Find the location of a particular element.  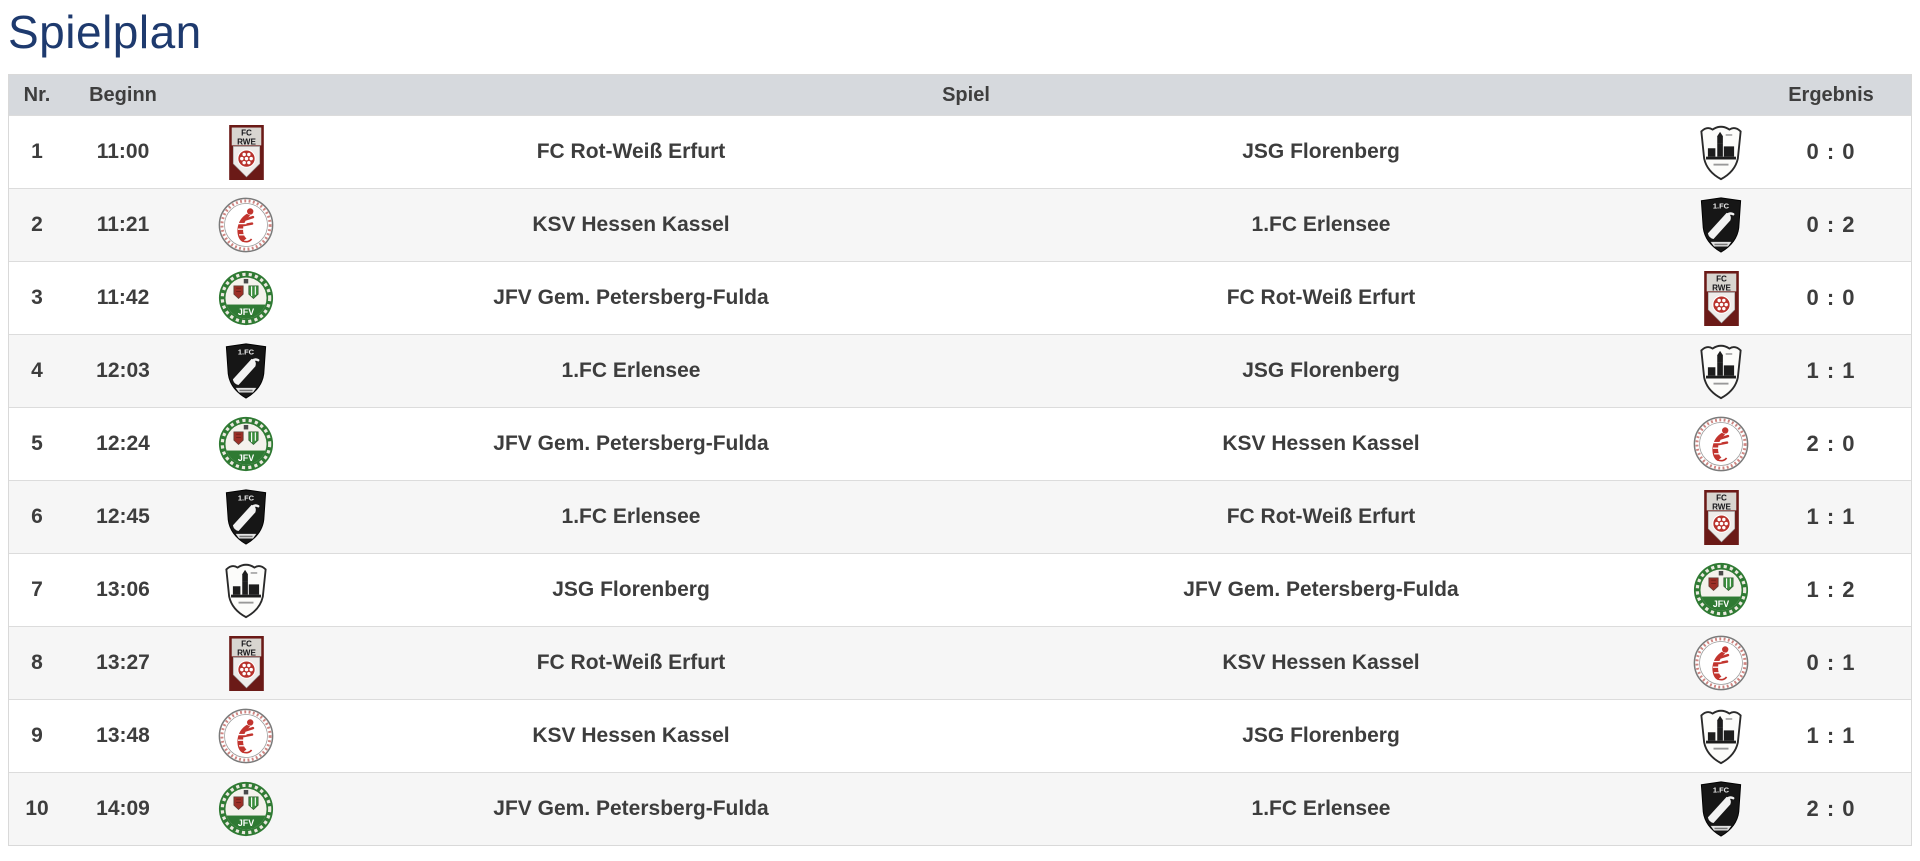

home-team-name: KSV Hessen Kassel is located at coordinates (631, 224).